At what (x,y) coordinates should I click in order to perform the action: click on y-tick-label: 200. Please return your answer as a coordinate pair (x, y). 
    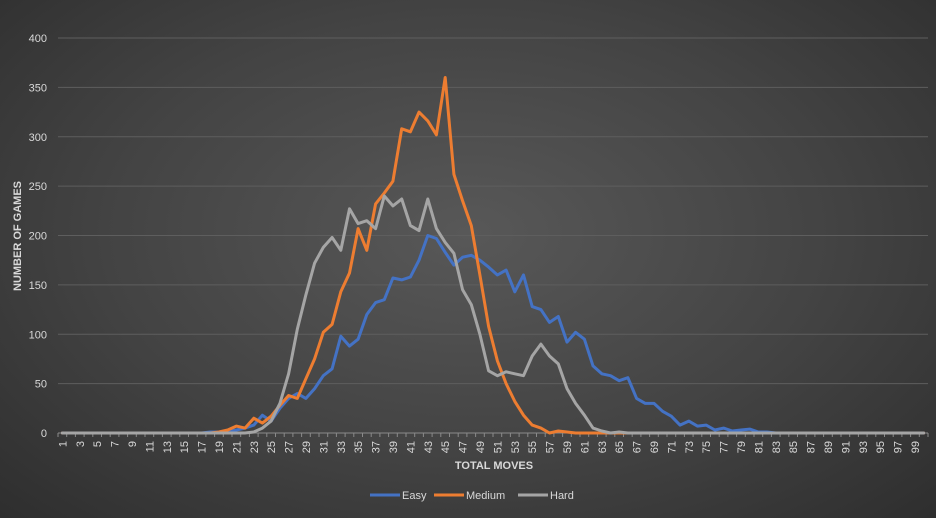
    Looking at the image, I should click on (38, 237).